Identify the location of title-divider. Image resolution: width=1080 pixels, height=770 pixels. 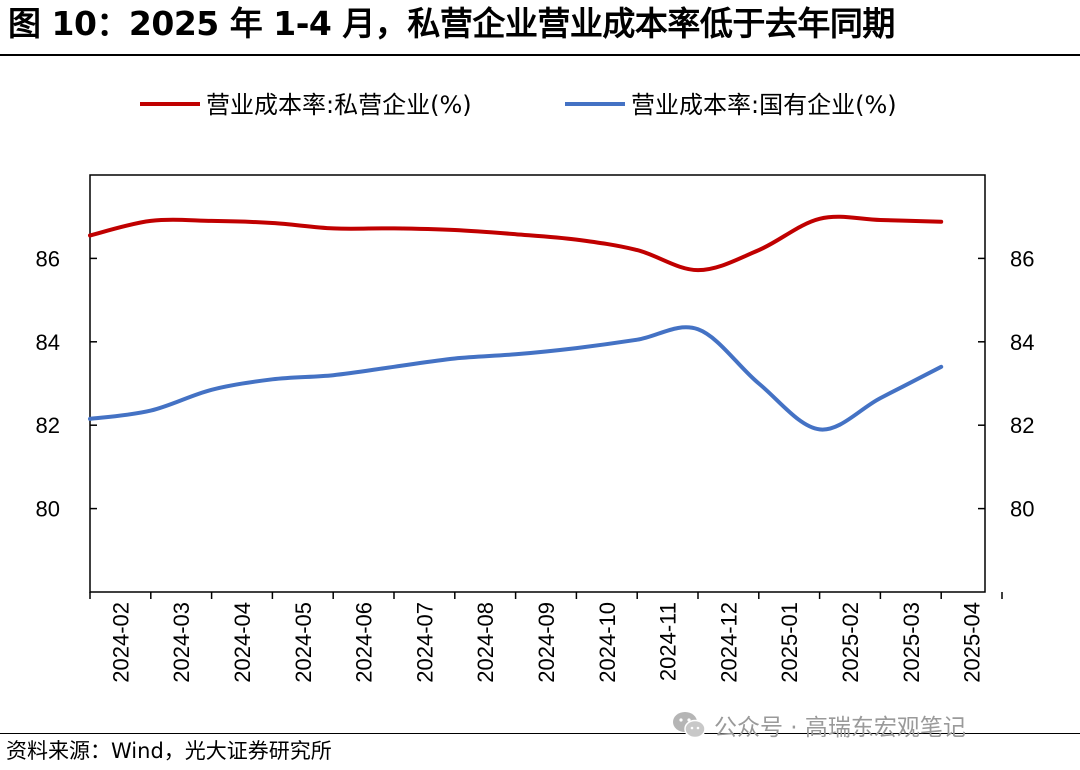
(540, 55).